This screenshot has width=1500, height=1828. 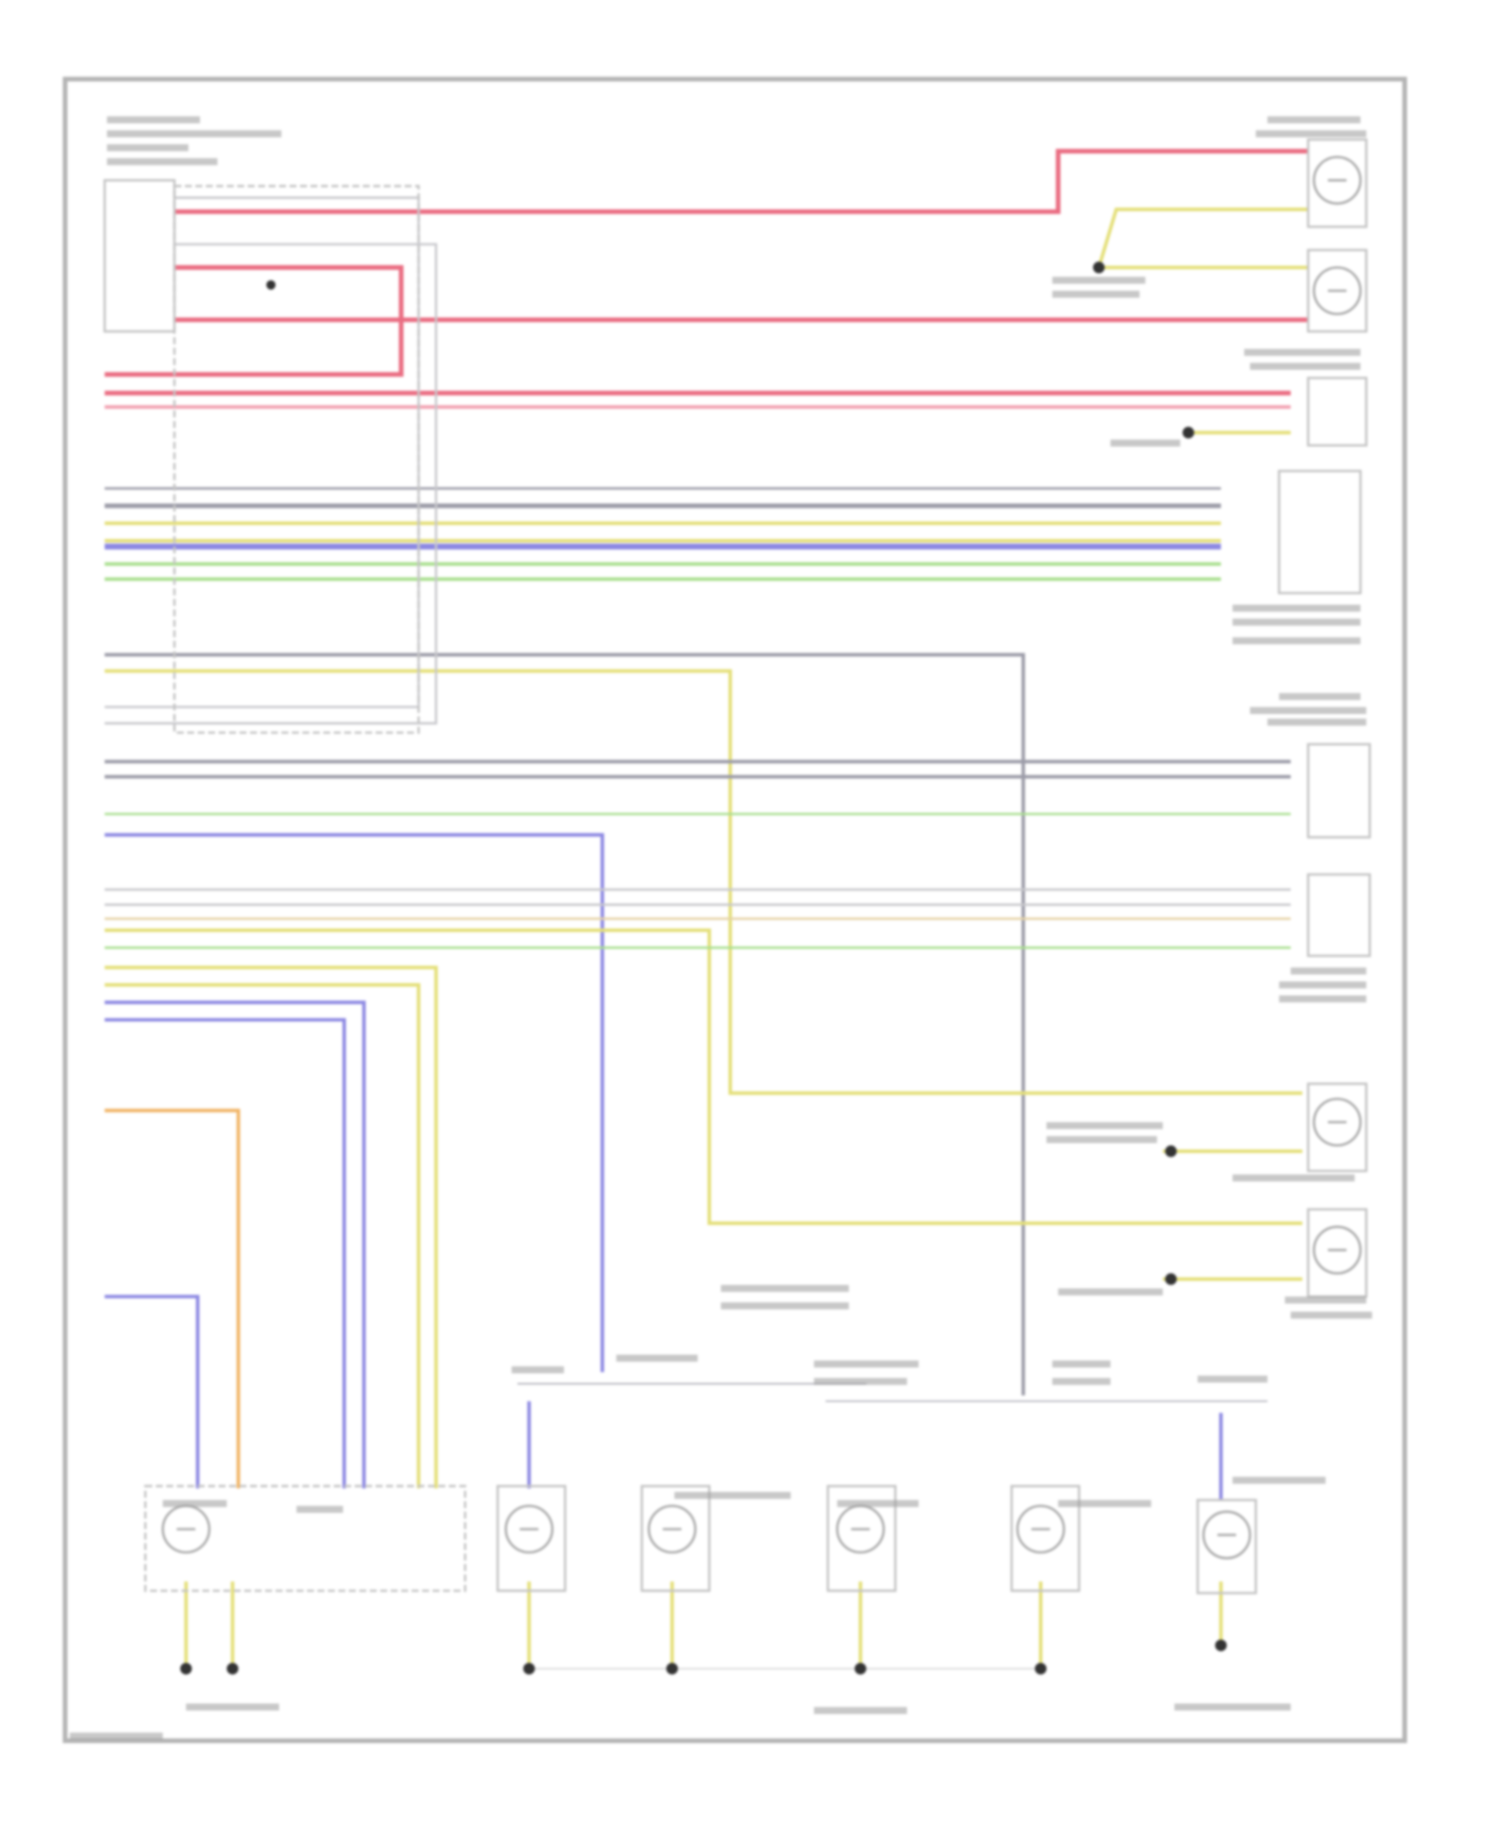 I want to click on wire-orange, so click(x=172, y=1298).